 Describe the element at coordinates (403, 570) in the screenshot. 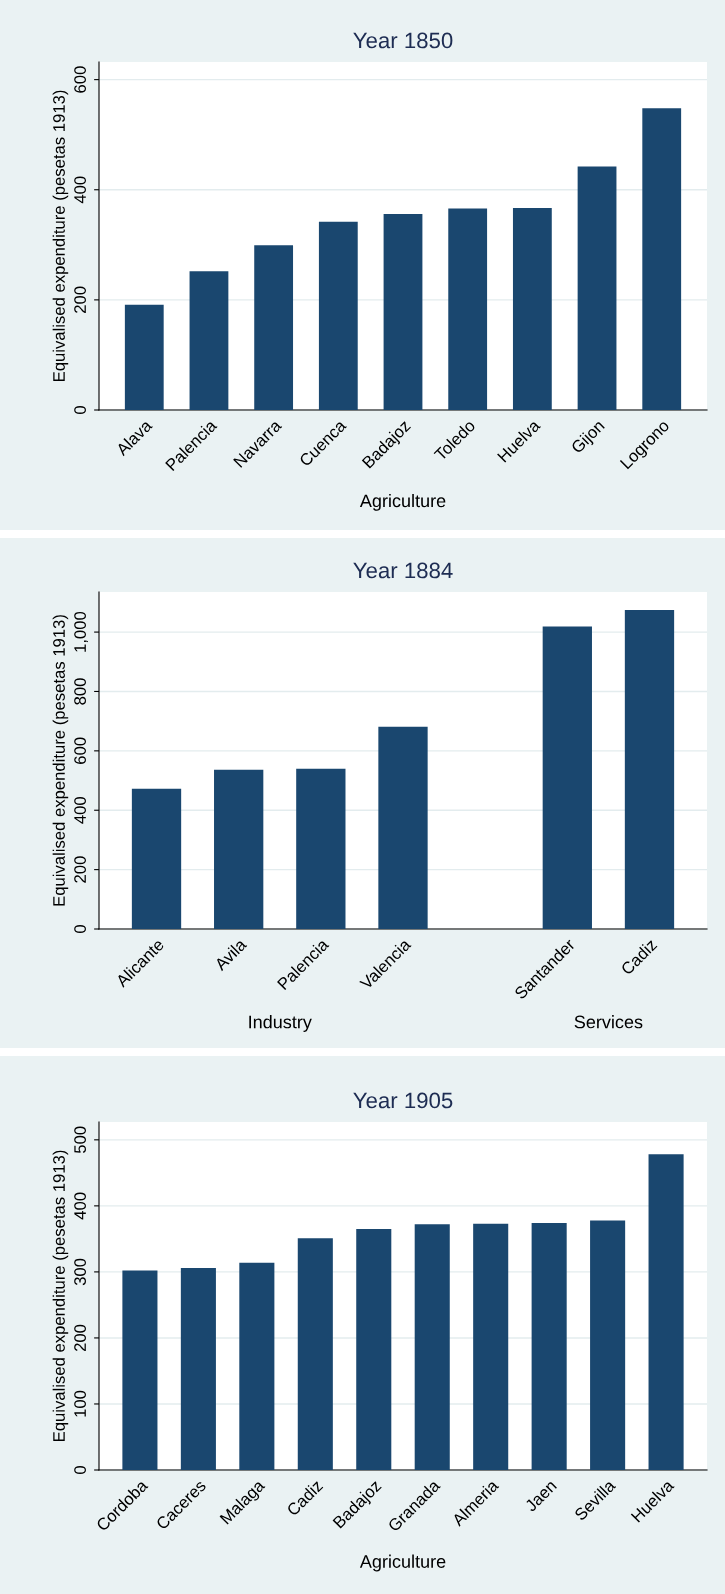

I see `chart-title: Year 1884` at that location.